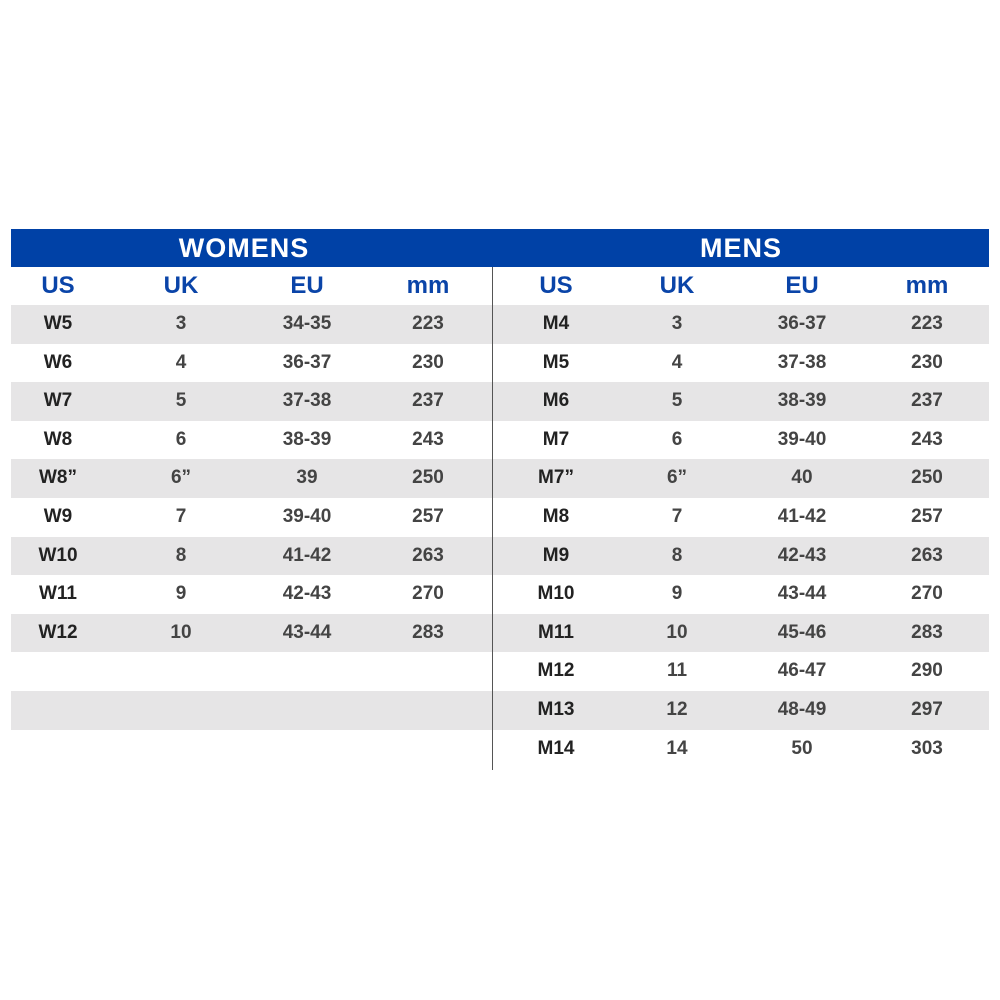 This screenshot has width=1000, height=1000. I want to click on table-row: W6 4 36-37 230 M5 4 37-38 230, so click(500, 363).